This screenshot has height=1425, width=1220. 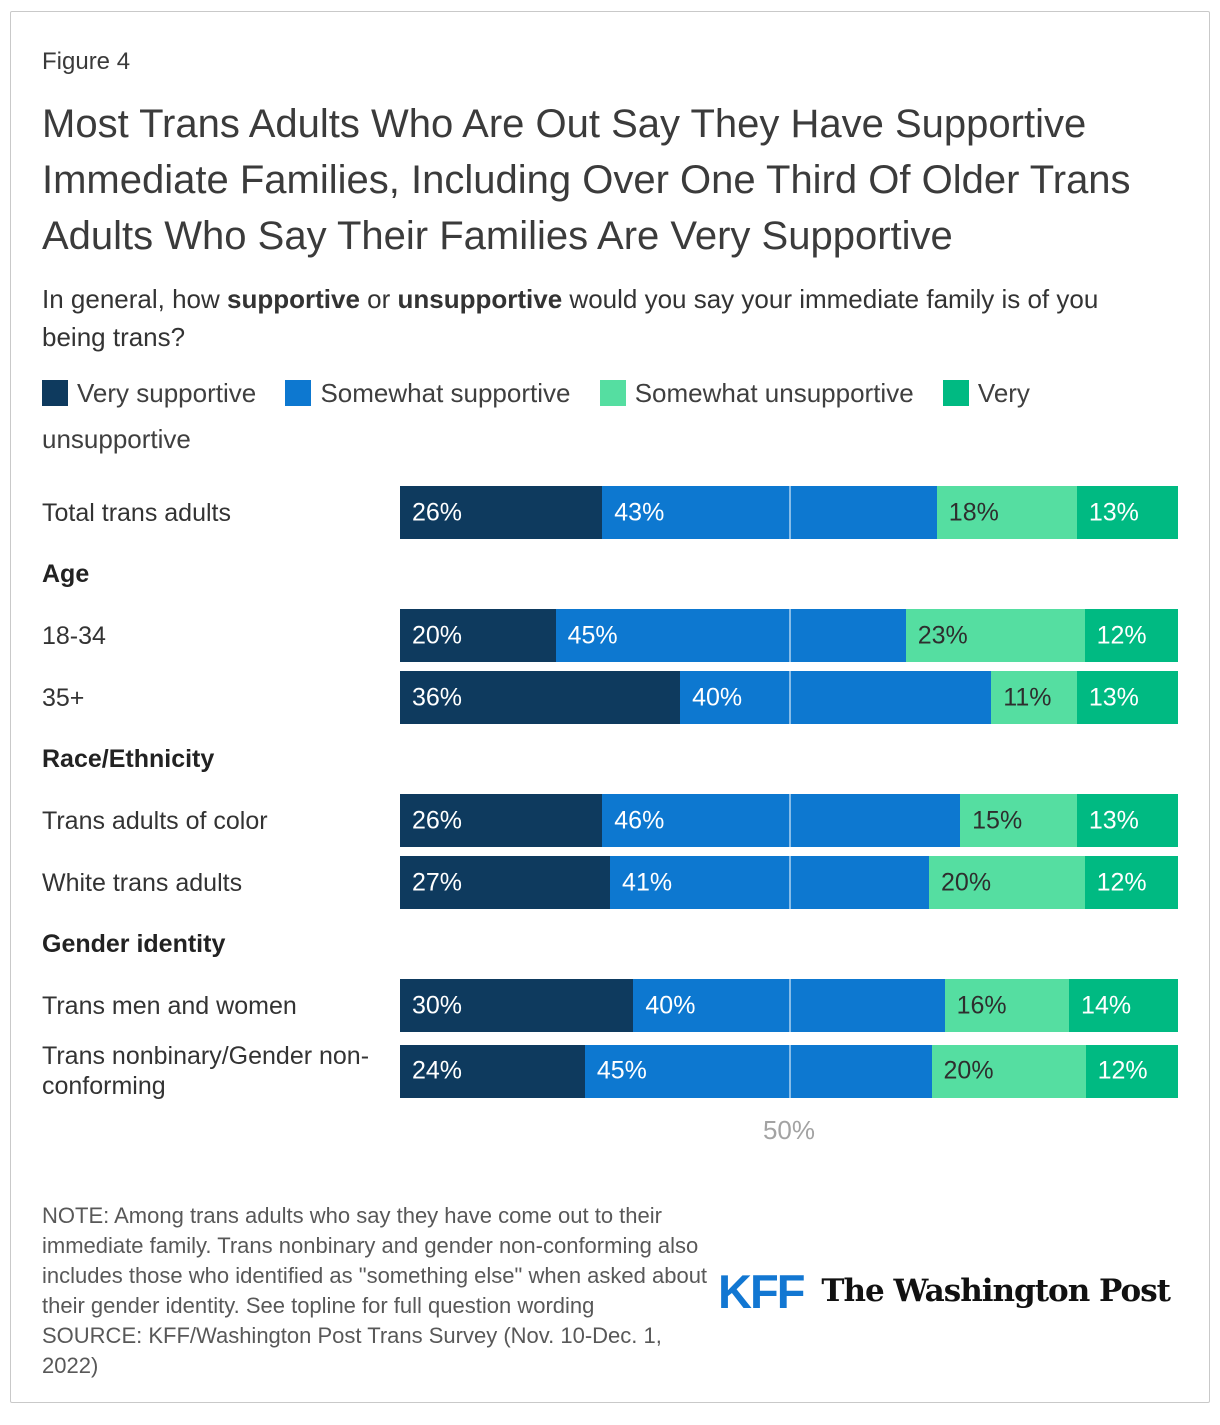 I want to click on bar-value-label: 13%, so click(x=1113, y=512).